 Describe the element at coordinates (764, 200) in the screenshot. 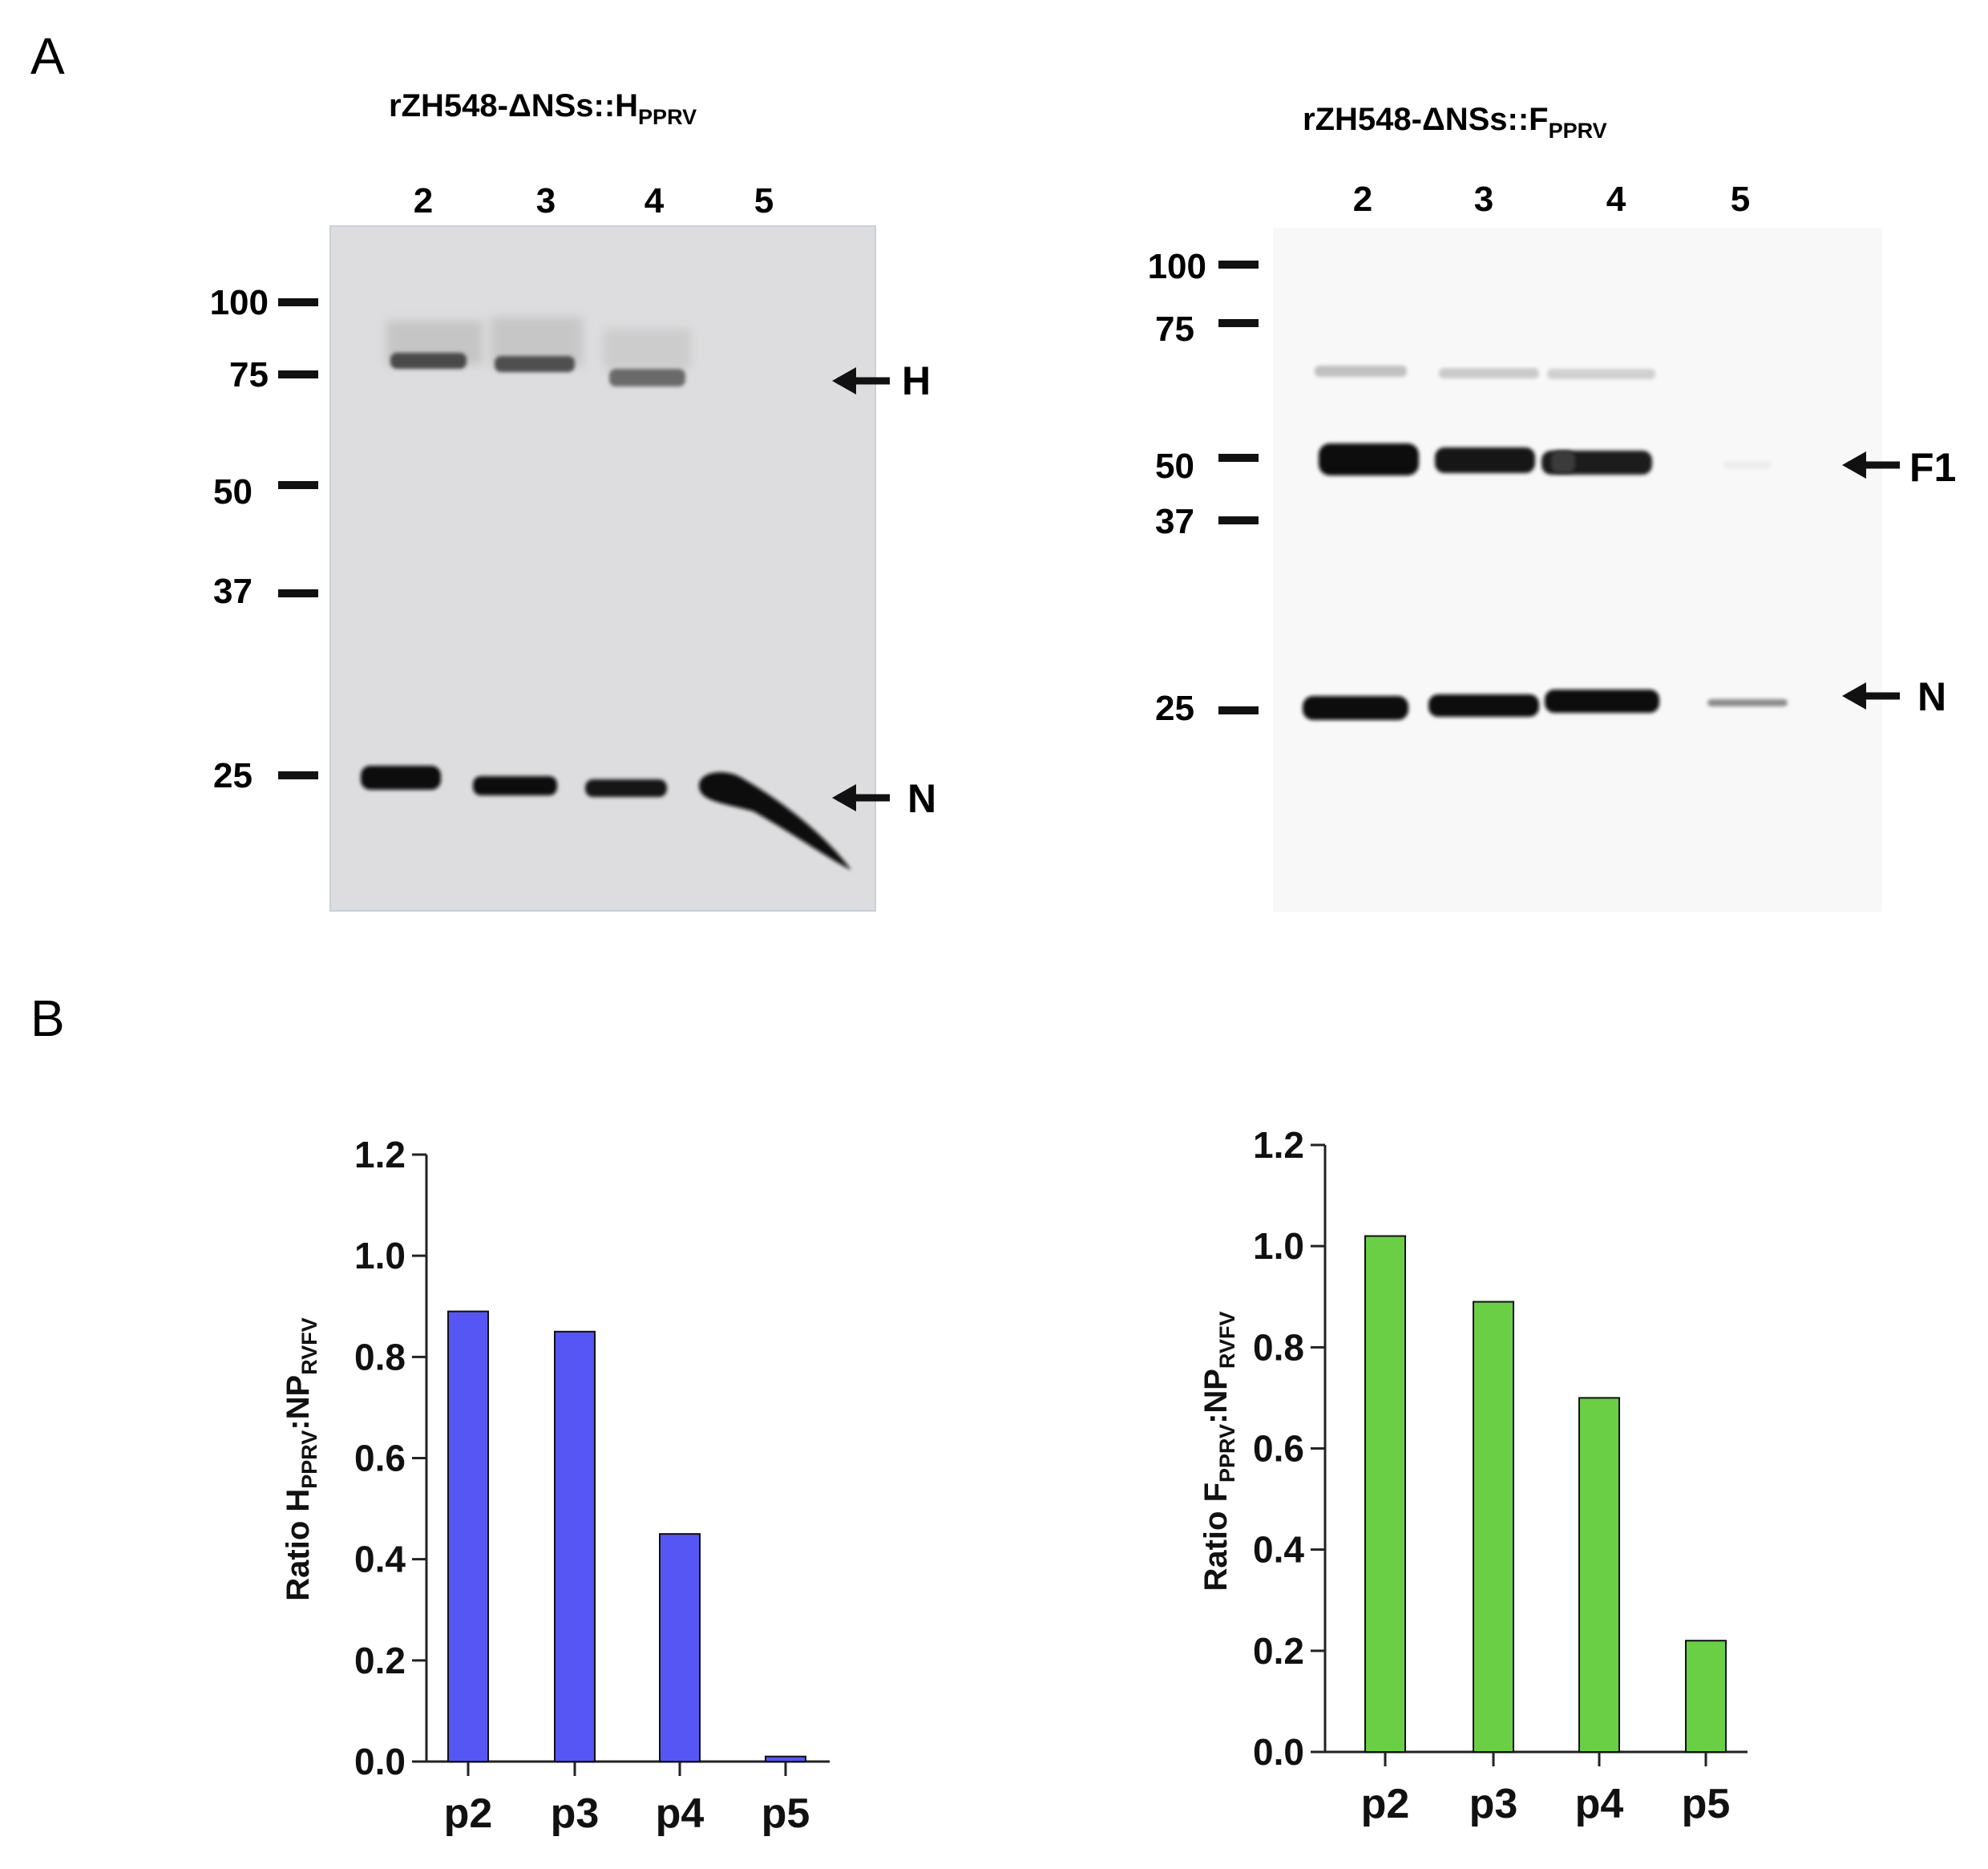

I see `blot-h-lane-label: 5` at that location.